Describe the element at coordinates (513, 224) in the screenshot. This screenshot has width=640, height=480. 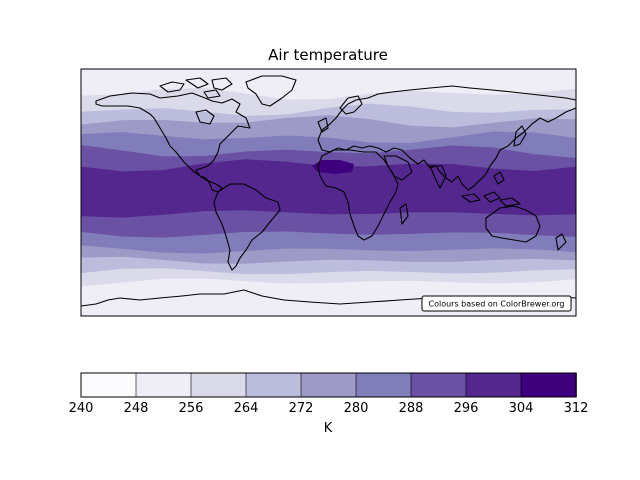
I see `coastline-australia` at that location.